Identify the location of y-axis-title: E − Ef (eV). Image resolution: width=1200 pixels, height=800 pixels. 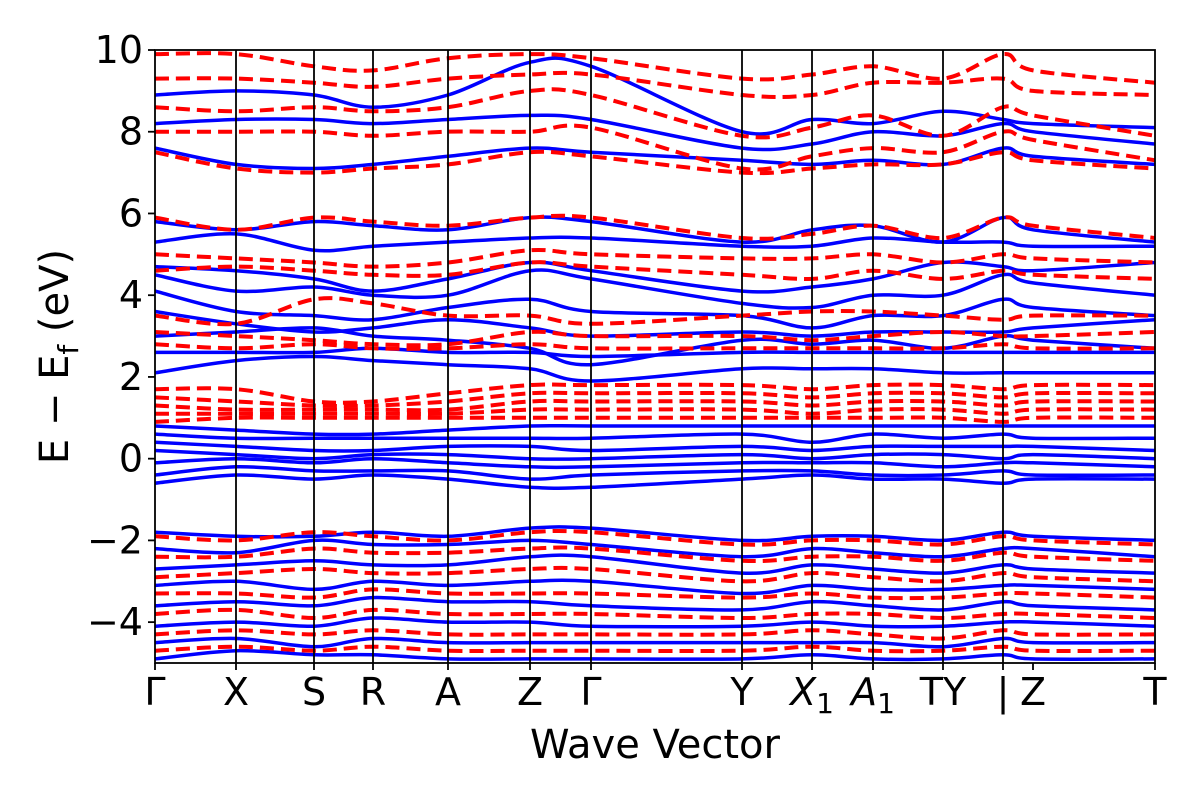
(58, 356).